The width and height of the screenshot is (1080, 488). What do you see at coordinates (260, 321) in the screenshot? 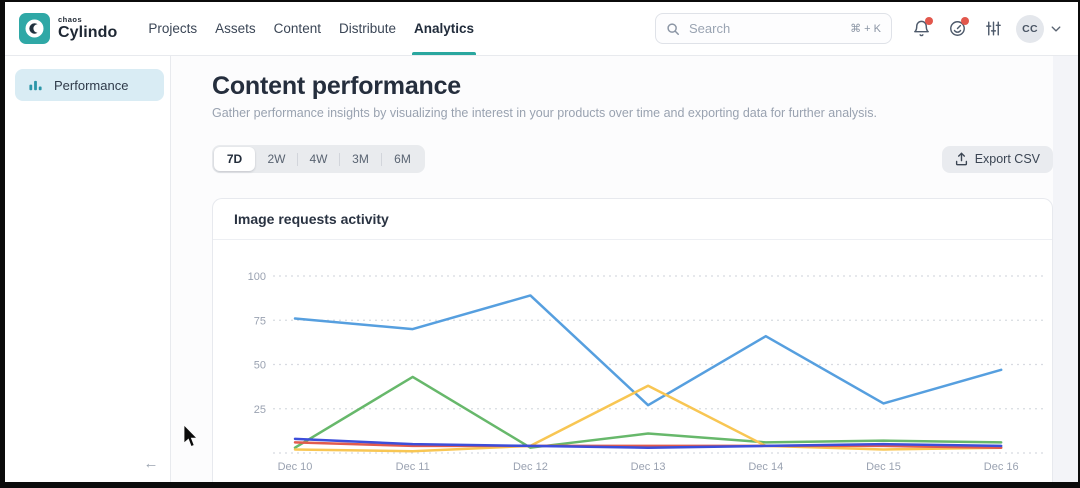
I see `y-tick-label: 75` at bounding box center [260, 321].